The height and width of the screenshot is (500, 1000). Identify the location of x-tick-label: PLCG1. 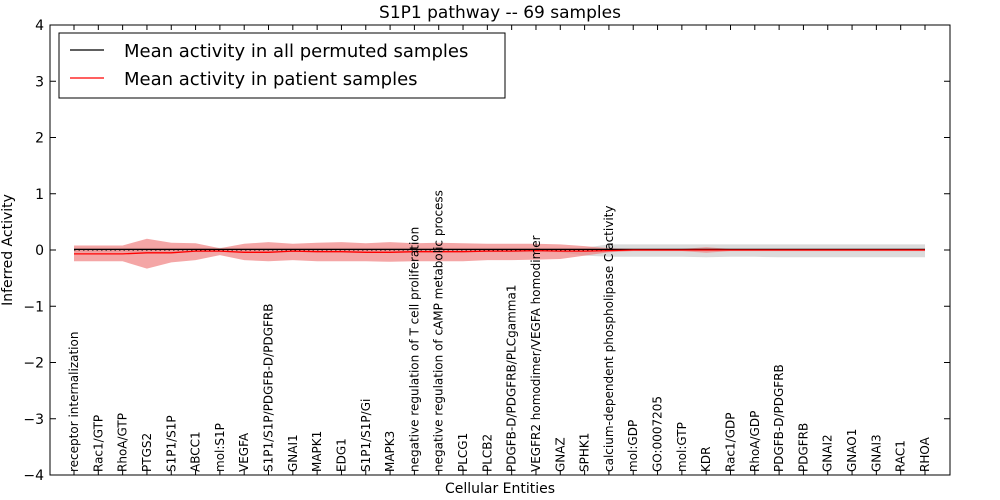
(463, 452).